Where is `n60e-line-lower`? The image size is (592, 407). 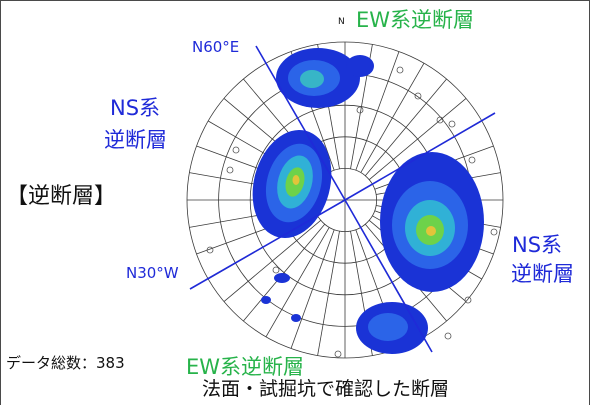 n60e-line-lower is located at coordinates (388, 276).